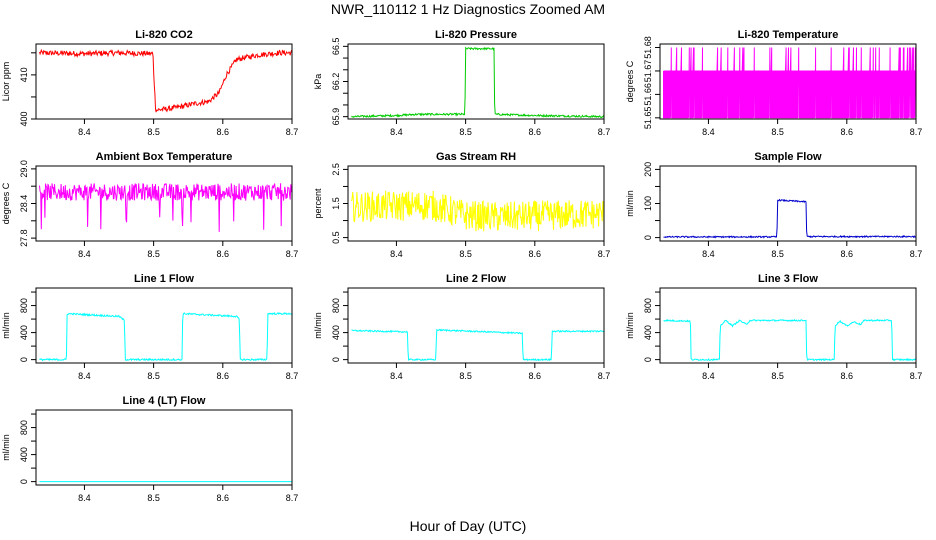 Image resolution: width=936 pixels, height=540 pixels. What do you see at coordinates (163, 35) in the screenshot?
I see `chart-title: Li-820 CO2` at bounding box center [163, 35].